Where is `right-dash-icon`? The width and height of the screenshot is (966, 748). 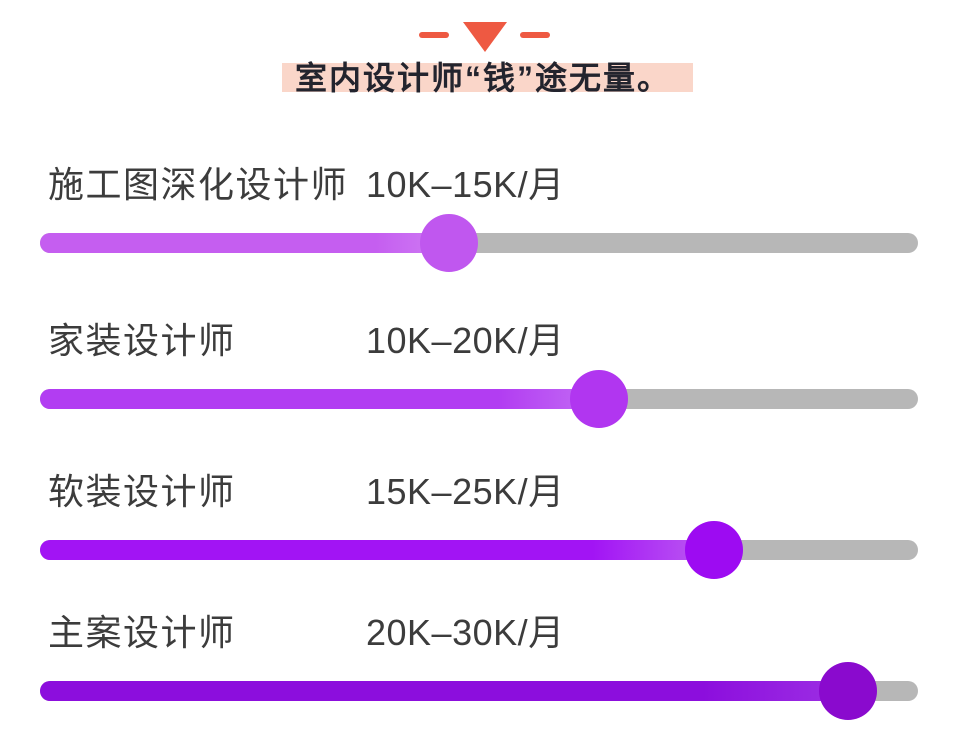 right-dash-icon is located at coordinates (535, 35).